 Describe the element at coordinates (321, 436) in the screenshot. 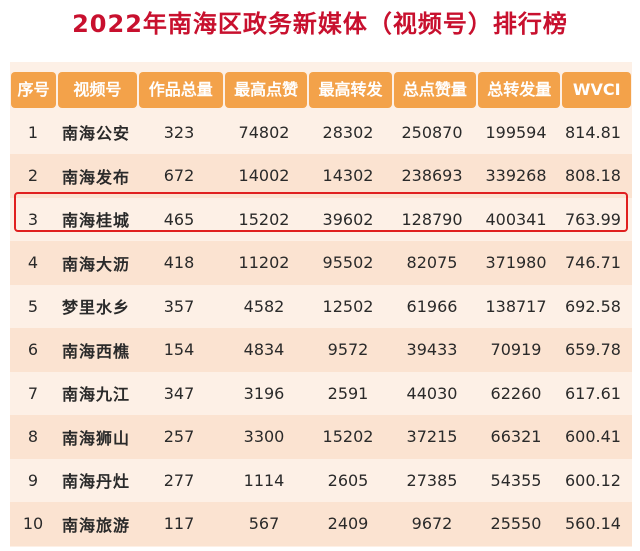

I see `table-row: 8 南海狮山 257 3300 15202 37215 66321 600.41` at that location.